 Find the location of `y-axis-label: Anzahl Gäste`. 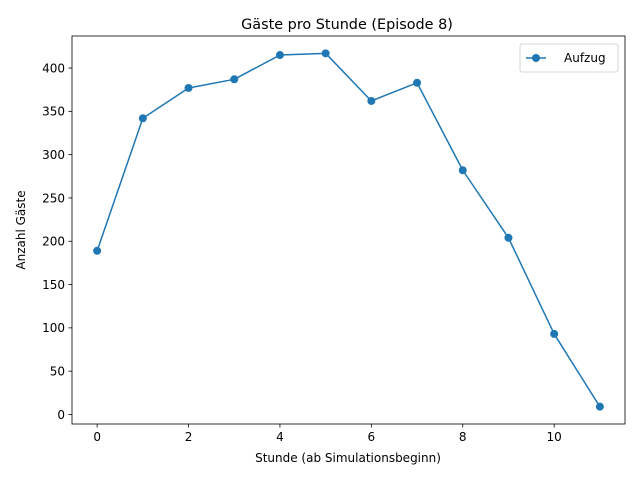

y-axis-label: Anzahl Gäste is located at coordinates (21, 229).